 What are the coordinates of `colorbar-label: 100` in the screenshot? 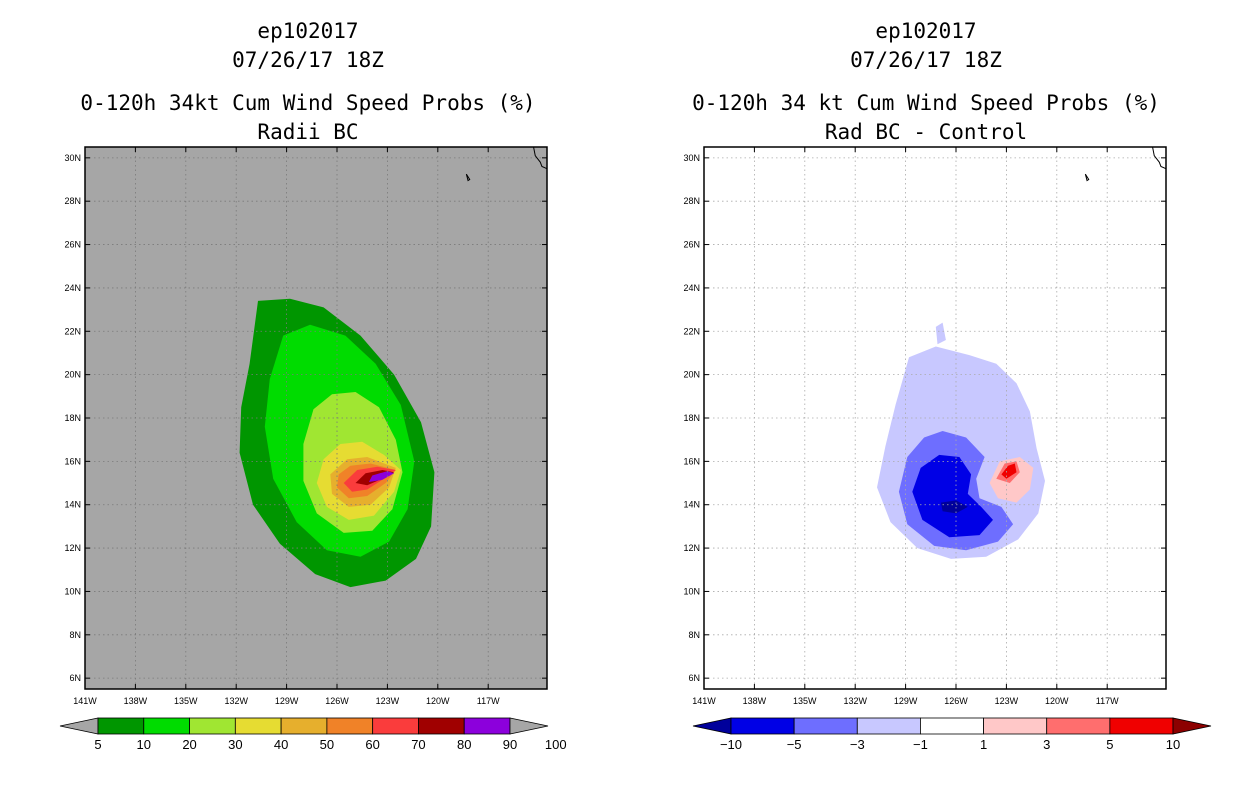 It's located at (556, 744).